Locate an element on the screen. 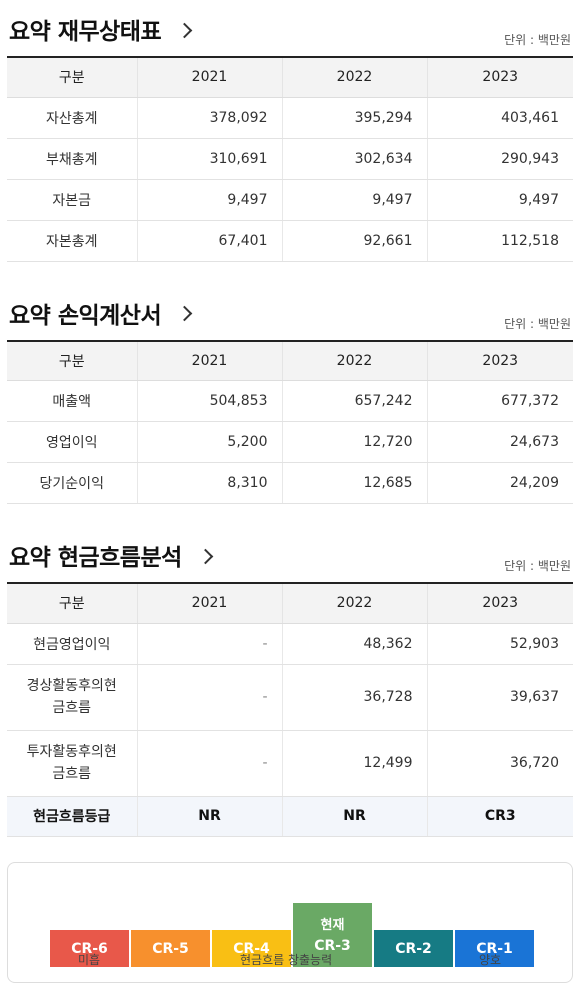  cell-value: 24,673 is located at coordinates (499, 442).